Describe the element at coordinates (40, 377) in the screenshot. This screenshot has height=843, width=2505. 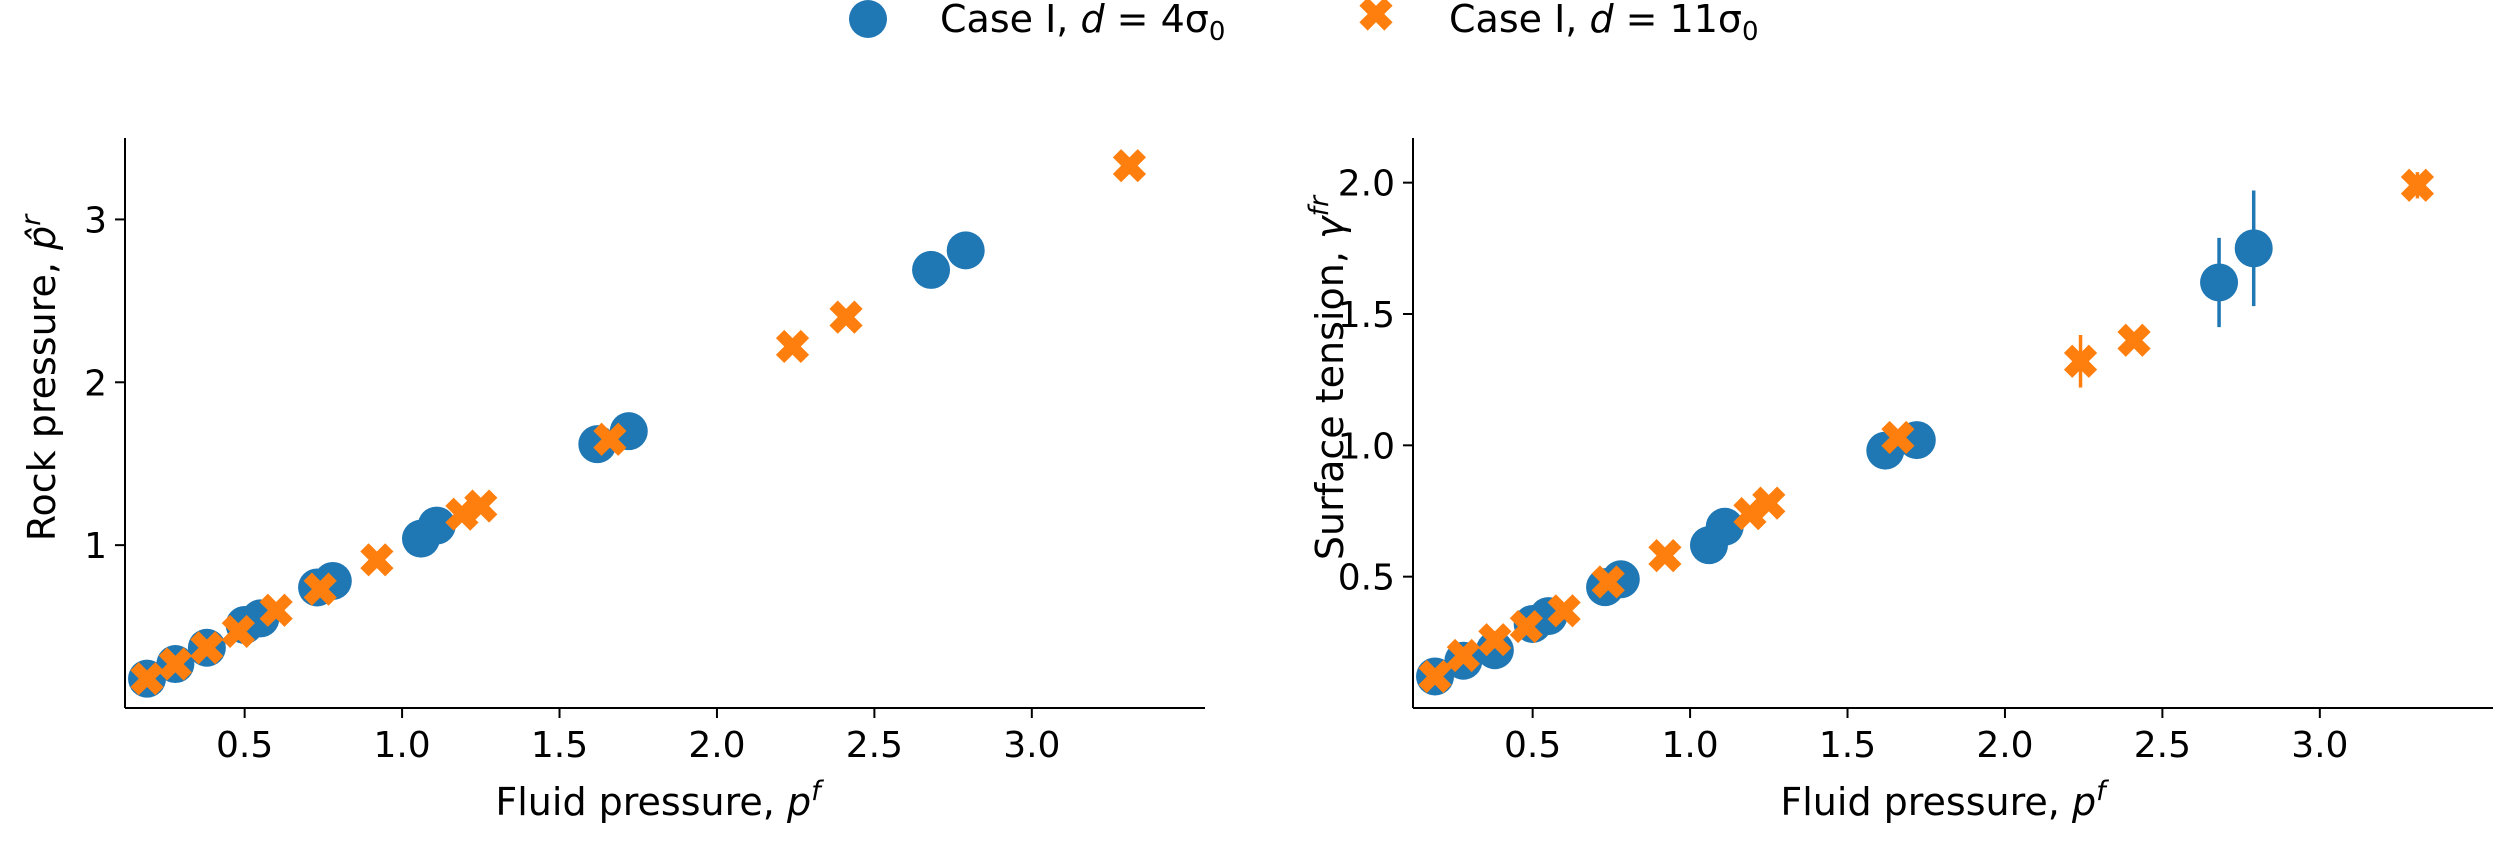
I see `y-axis-label: Rock pressure, p̂r` at that location.